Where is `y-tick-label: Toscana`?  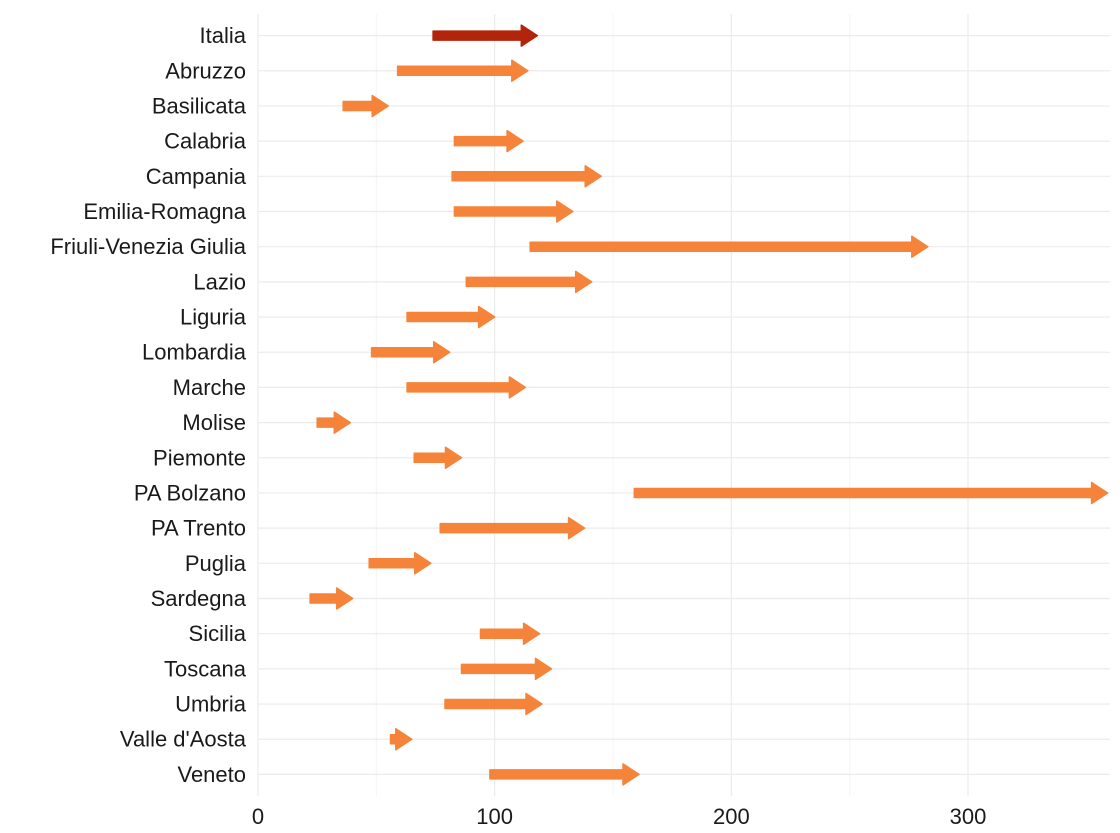
y-tick-label: Toscana is located at coordinates (205, 668).